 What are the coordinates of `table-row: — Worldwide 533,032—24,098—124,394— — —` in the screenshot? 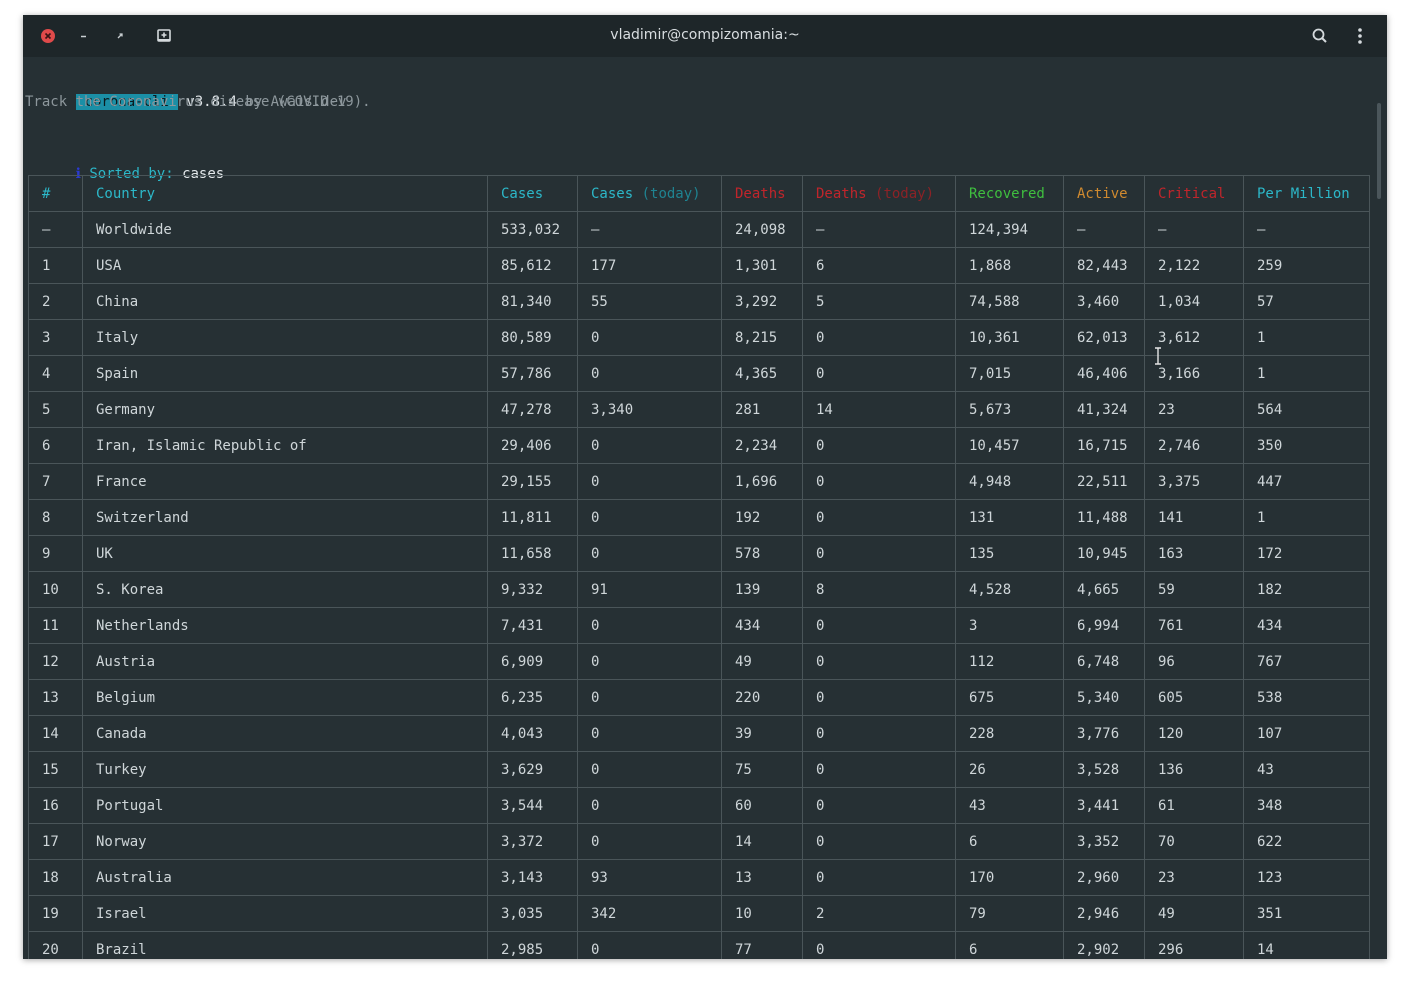 It's located at (699, 229).